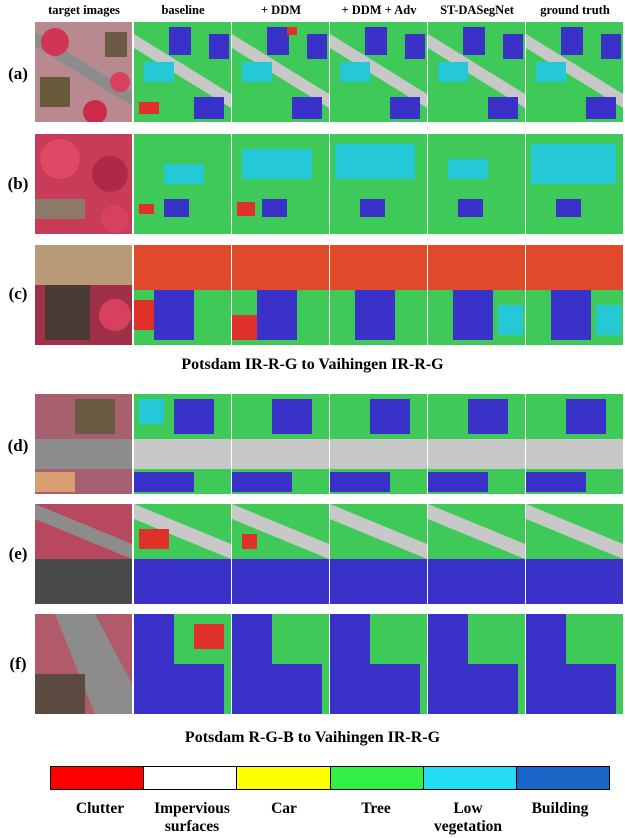 The width and height of the screenshot is (625, 838). I want to click on column-header-ddm: + DDM, so click(281, 10).